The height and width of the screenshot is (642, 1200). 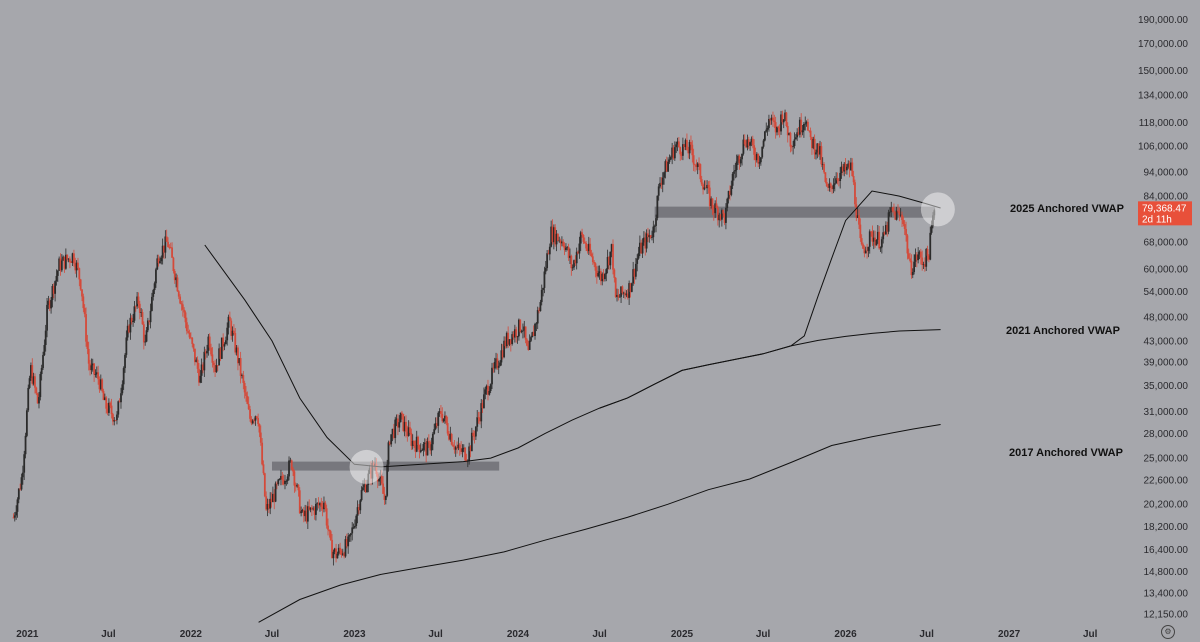 I want to click on x-tick-label: 2025, so click(x=682, y=634).